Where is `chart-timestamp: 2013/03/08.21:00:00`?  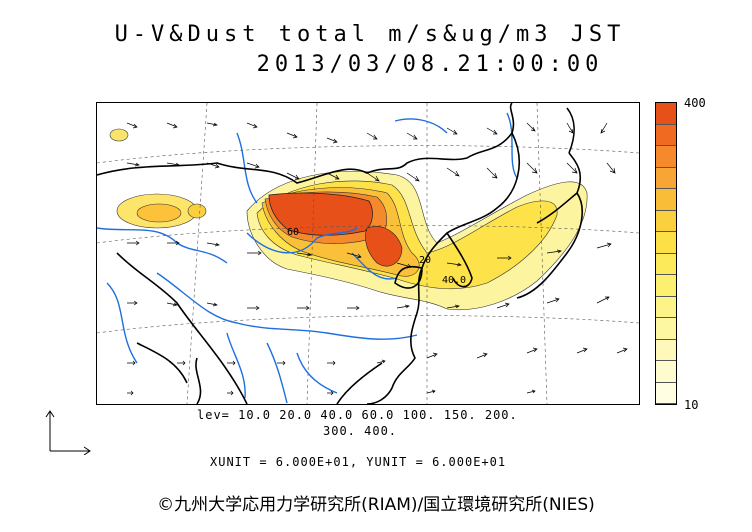
chart-timestamp: 2013/03/08.21:00:00 is located at coordinates (430, 64).